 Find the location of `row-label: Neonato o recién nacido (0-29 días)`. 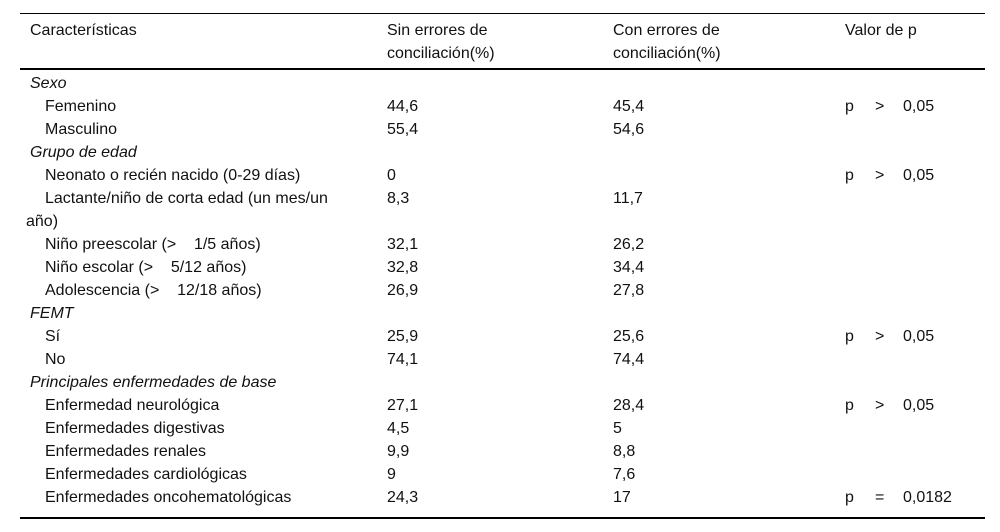

row-label: Neonato o recién nacido (0-29 días) is located at coordinates (173, 175).